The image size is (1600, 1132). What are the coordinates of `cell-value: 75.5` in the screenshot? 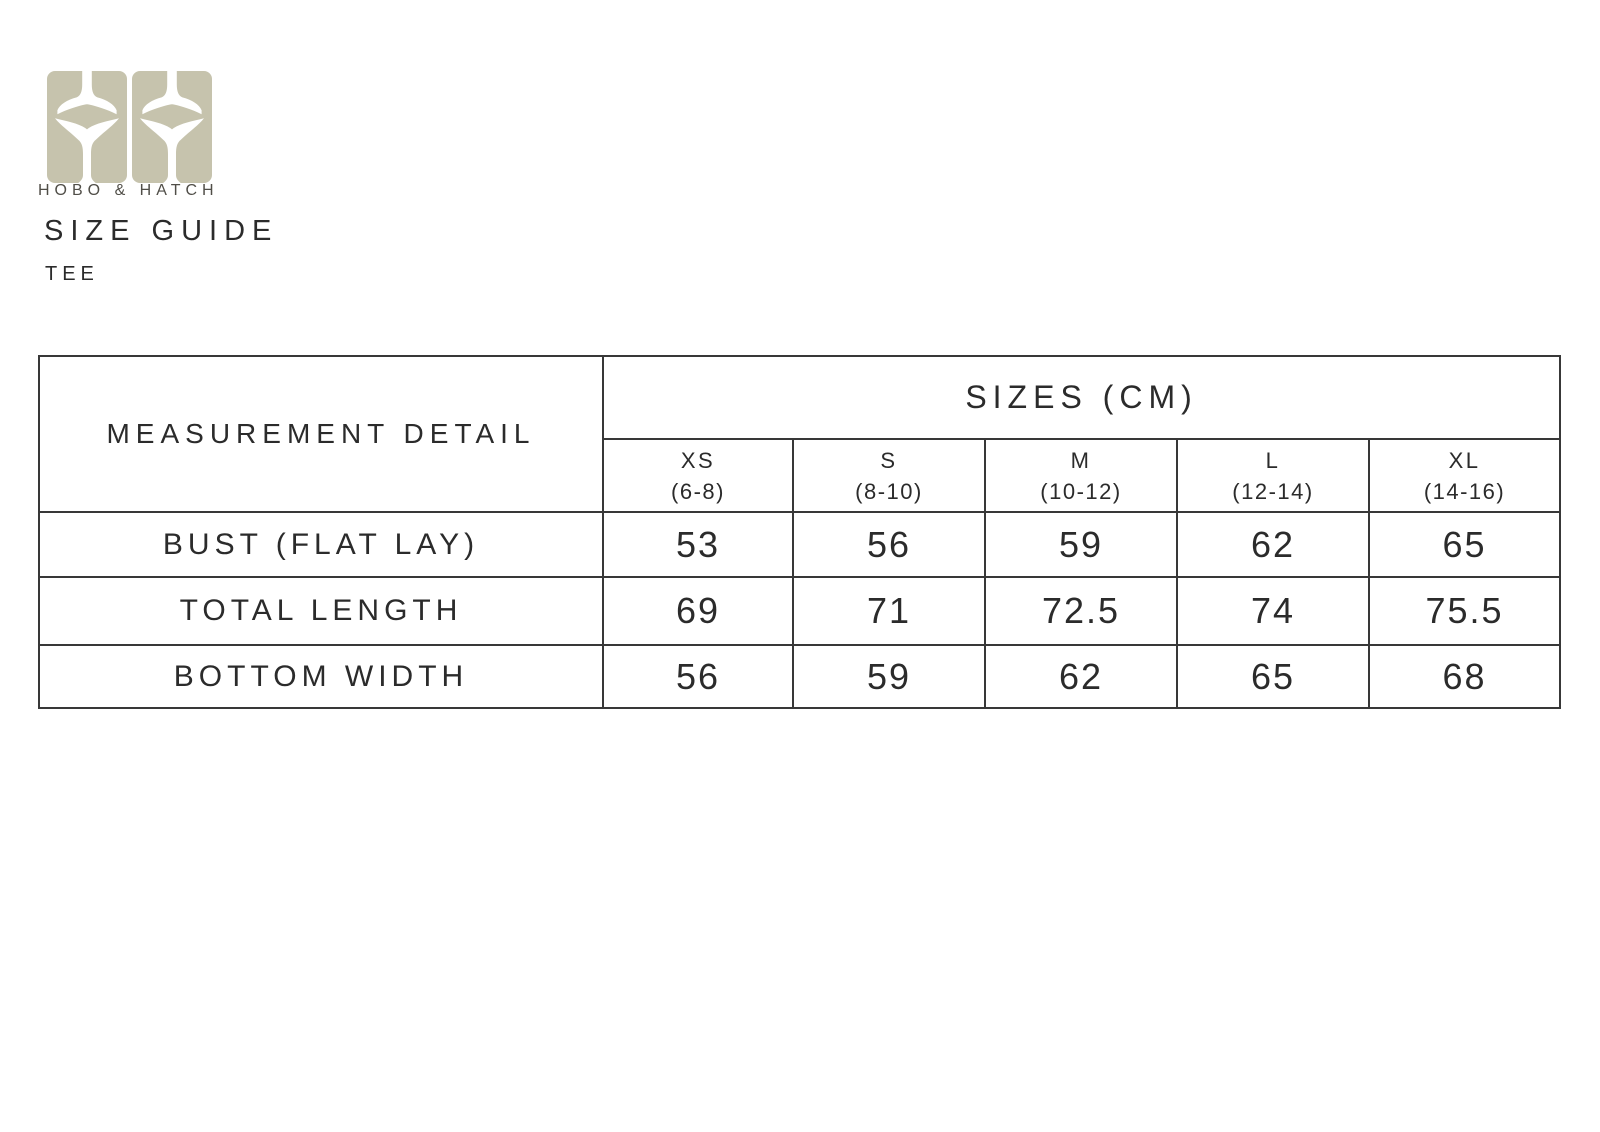 It's located at (1464, 611).